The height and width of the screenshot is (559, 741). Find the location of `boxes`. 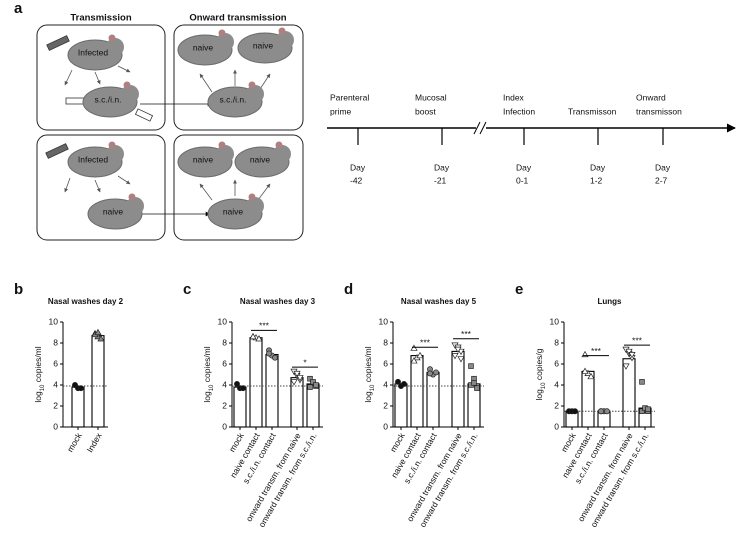

boxes is located at coordinates (170, 132).